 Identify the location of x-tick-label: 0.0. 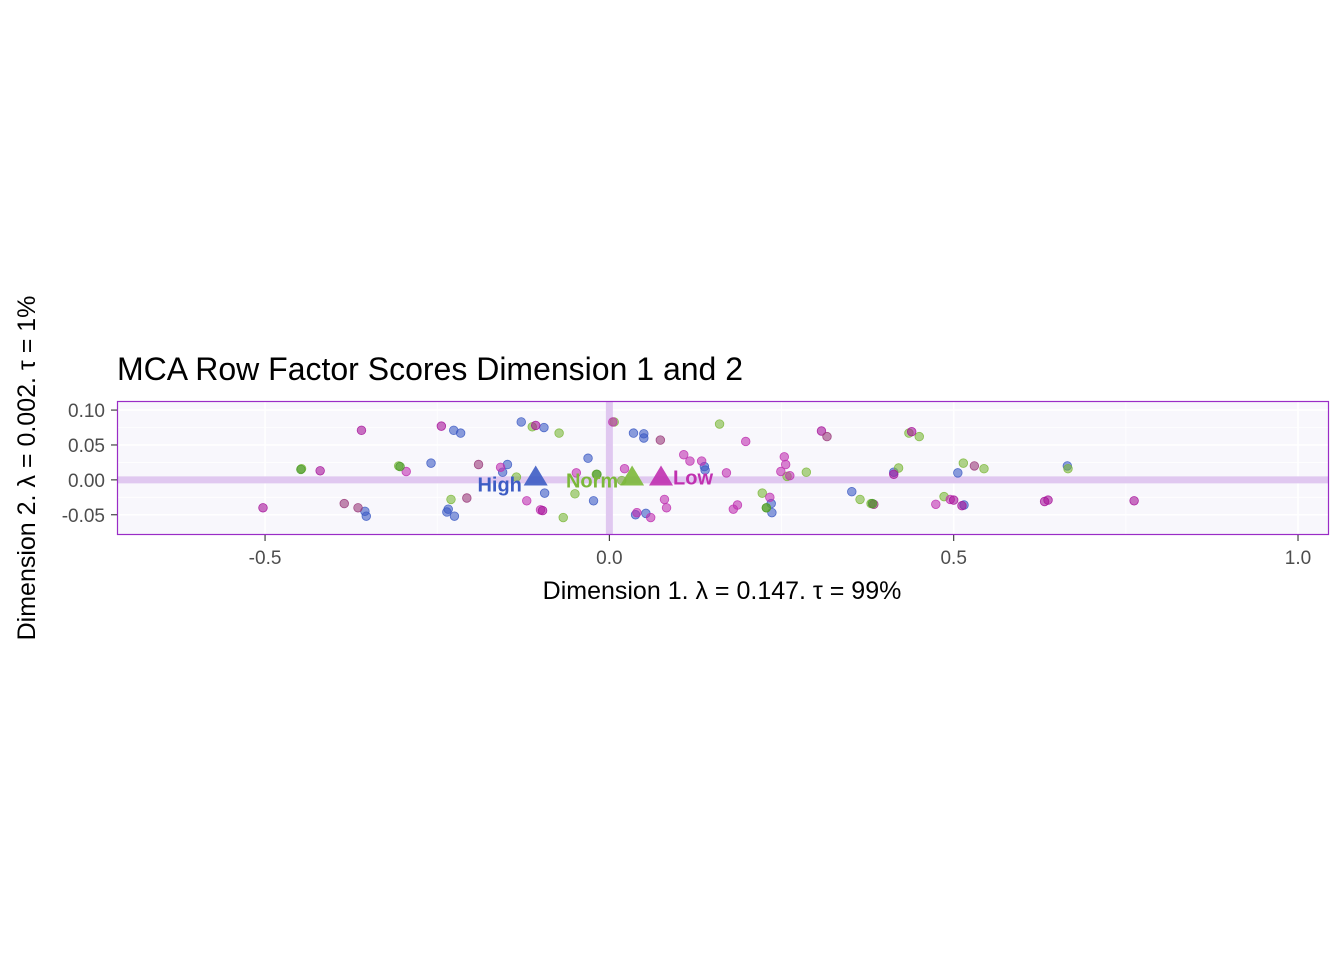
(609, 558).